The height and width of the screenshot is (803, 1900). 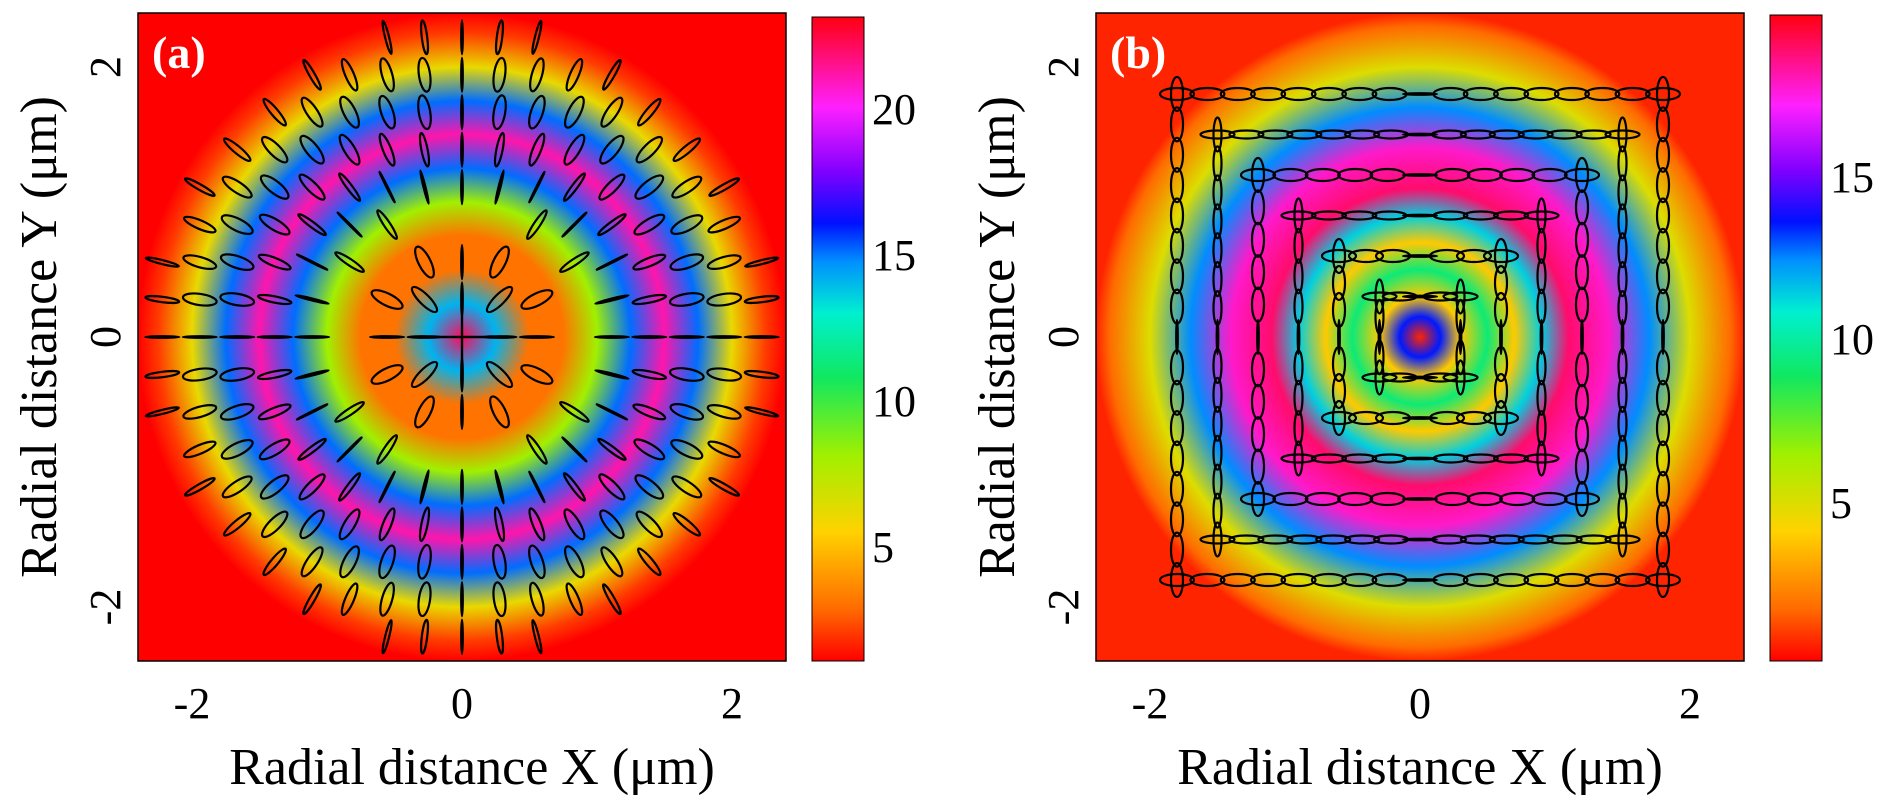 I want to click on colorbar-a-tick-20: 20, so click(x=894, y=109).